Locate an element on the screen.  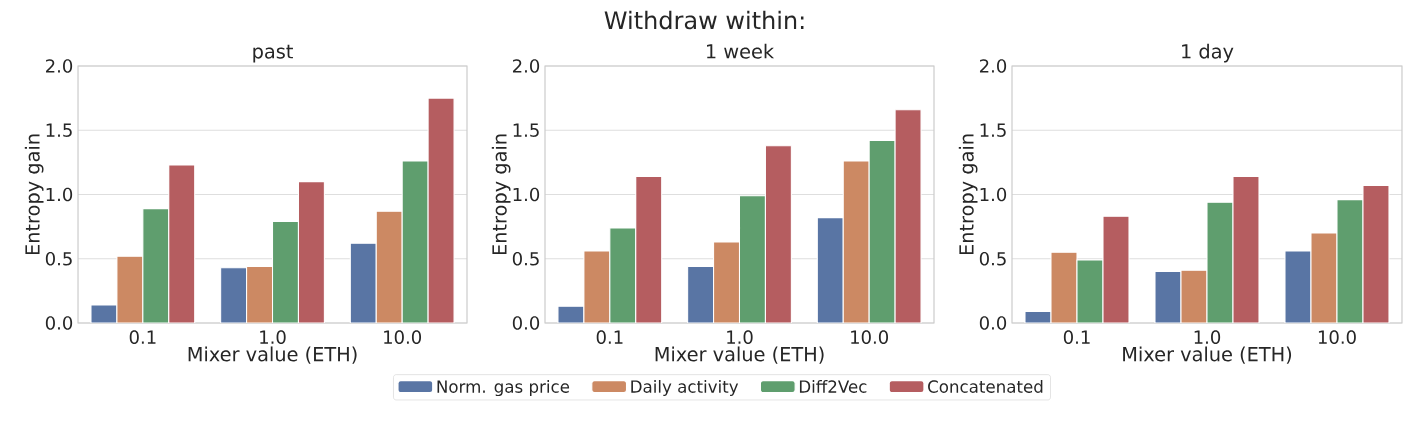
chart-title: 1 week is located at coordinates (741, 51).